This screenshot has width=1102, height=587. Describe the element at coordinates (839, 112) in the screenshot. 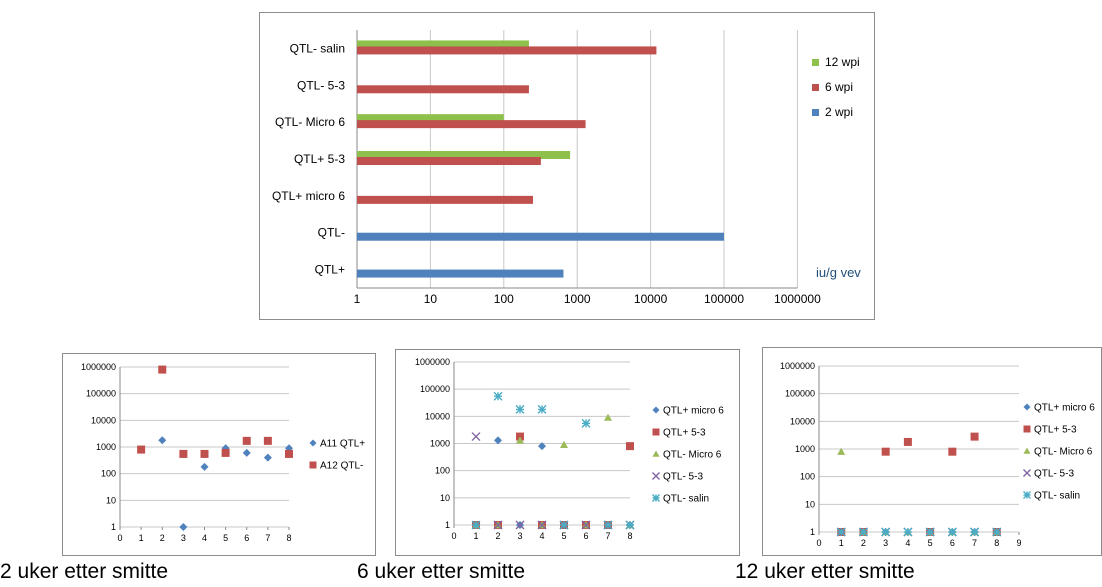

I see `legend-label: 2 wpi` at that location.